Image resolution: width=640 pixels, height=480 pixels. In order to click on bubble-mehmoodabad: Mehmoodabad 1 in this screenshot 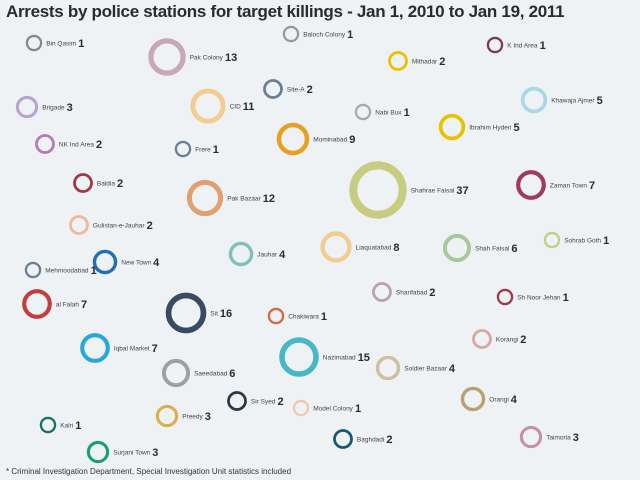, I will do `click(60, 270)`.